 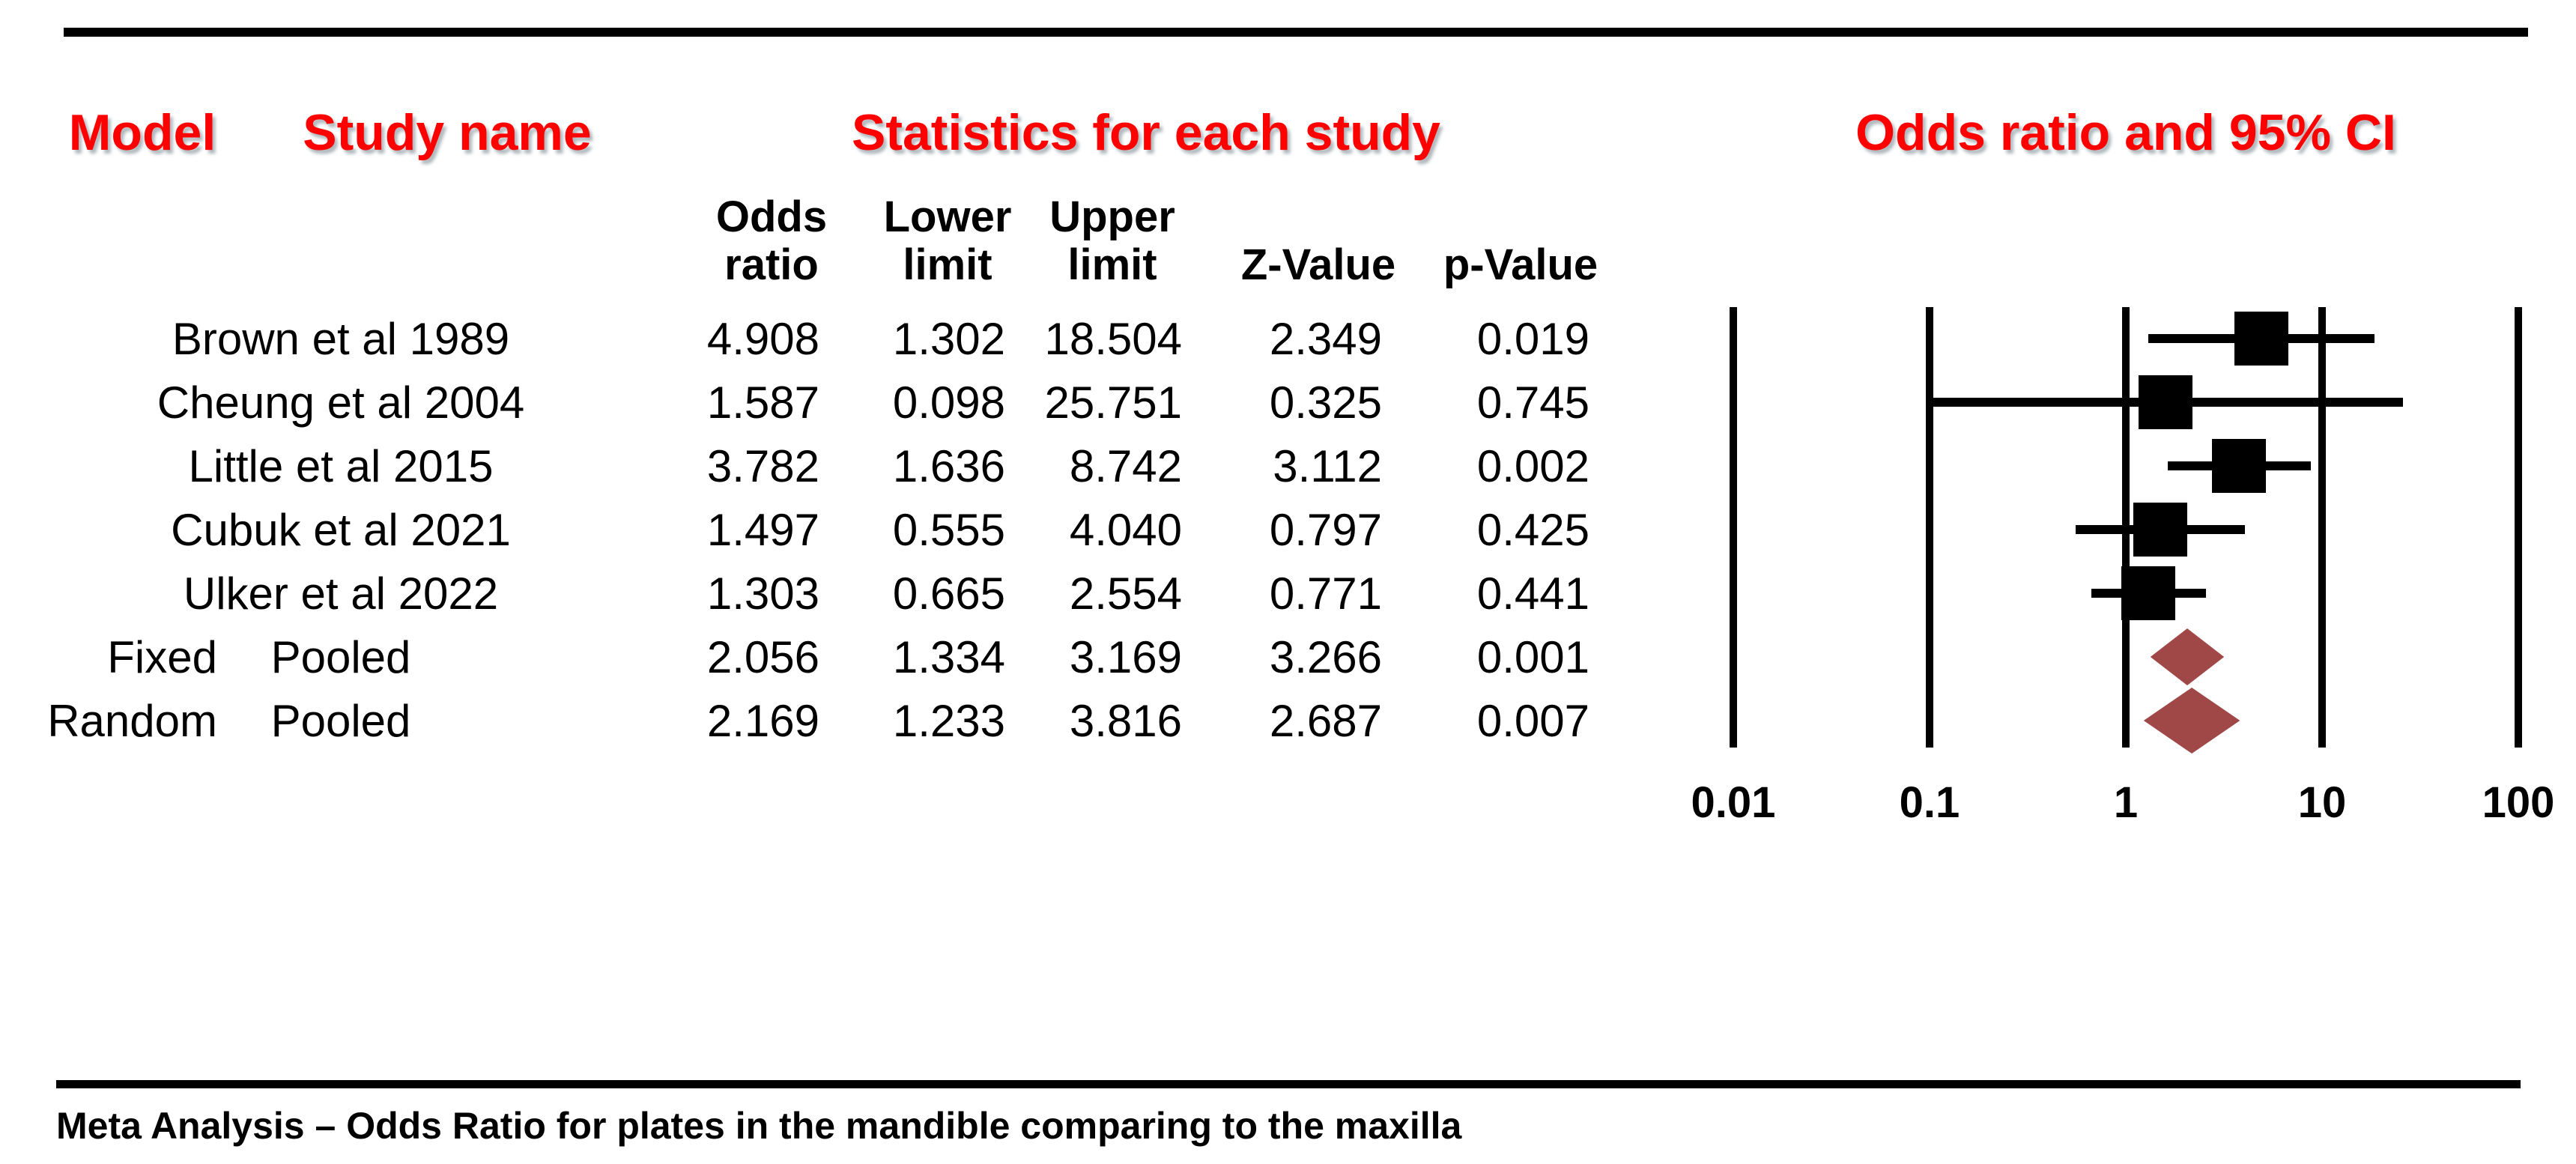 What do you see at coordinates (1125, 530) in the screenshot?
I see `upper-limit-cell: 4.040` at bounding box center [1125, 530].